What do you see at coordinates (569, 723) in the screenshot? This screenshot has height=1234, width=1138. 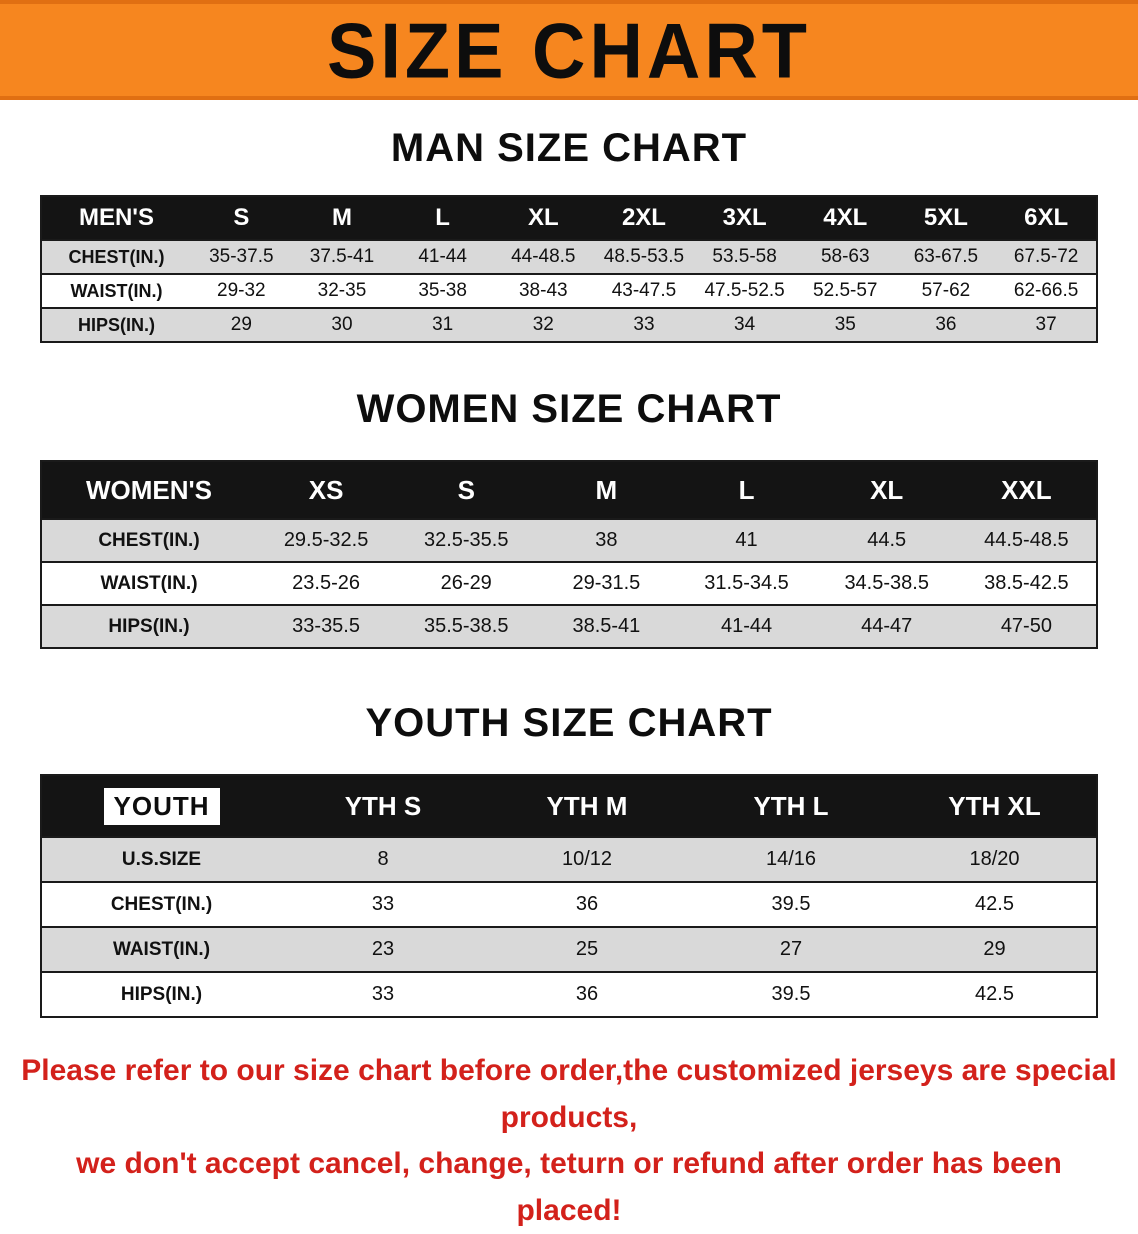 I see `youth-section-heading: YOUTH SIZE CHART` at bounding box center [569, 723].